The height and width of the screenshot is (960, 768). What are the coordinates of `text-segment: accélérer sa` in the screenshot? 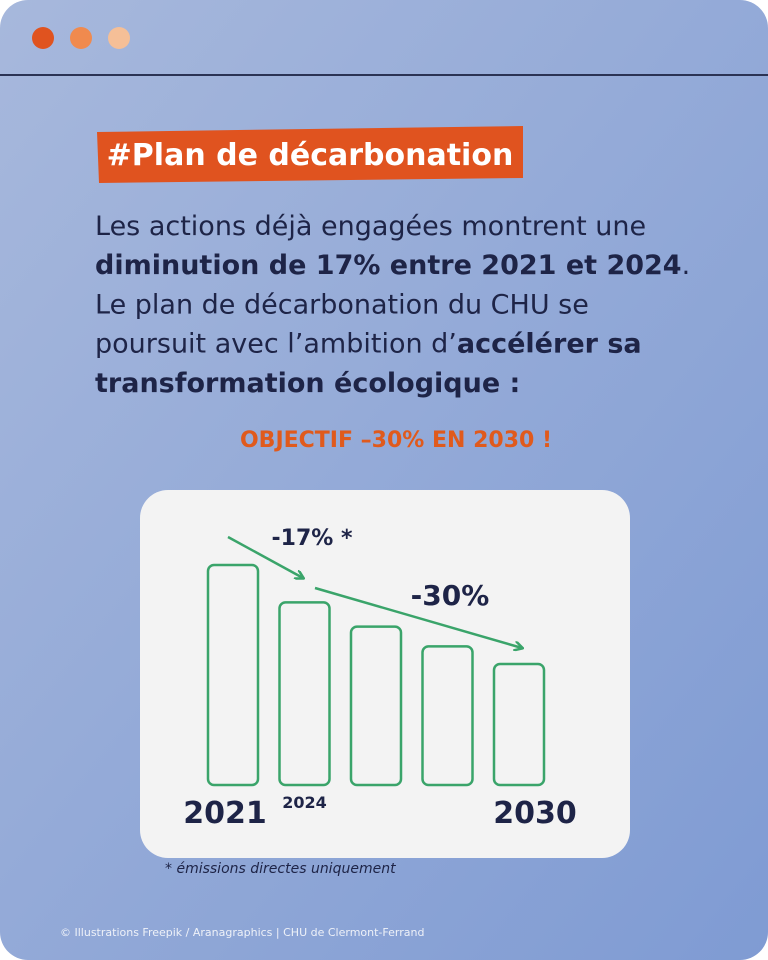 It's located at (549, 344).